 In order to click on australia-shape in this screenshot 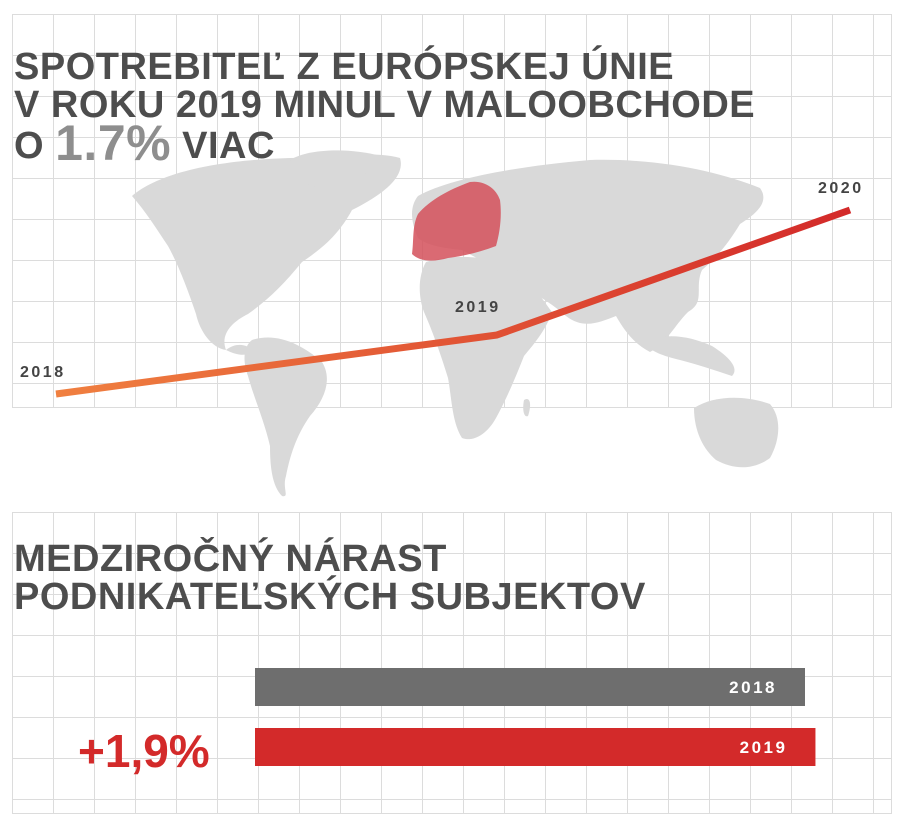, I will do `click(736, 432)`.